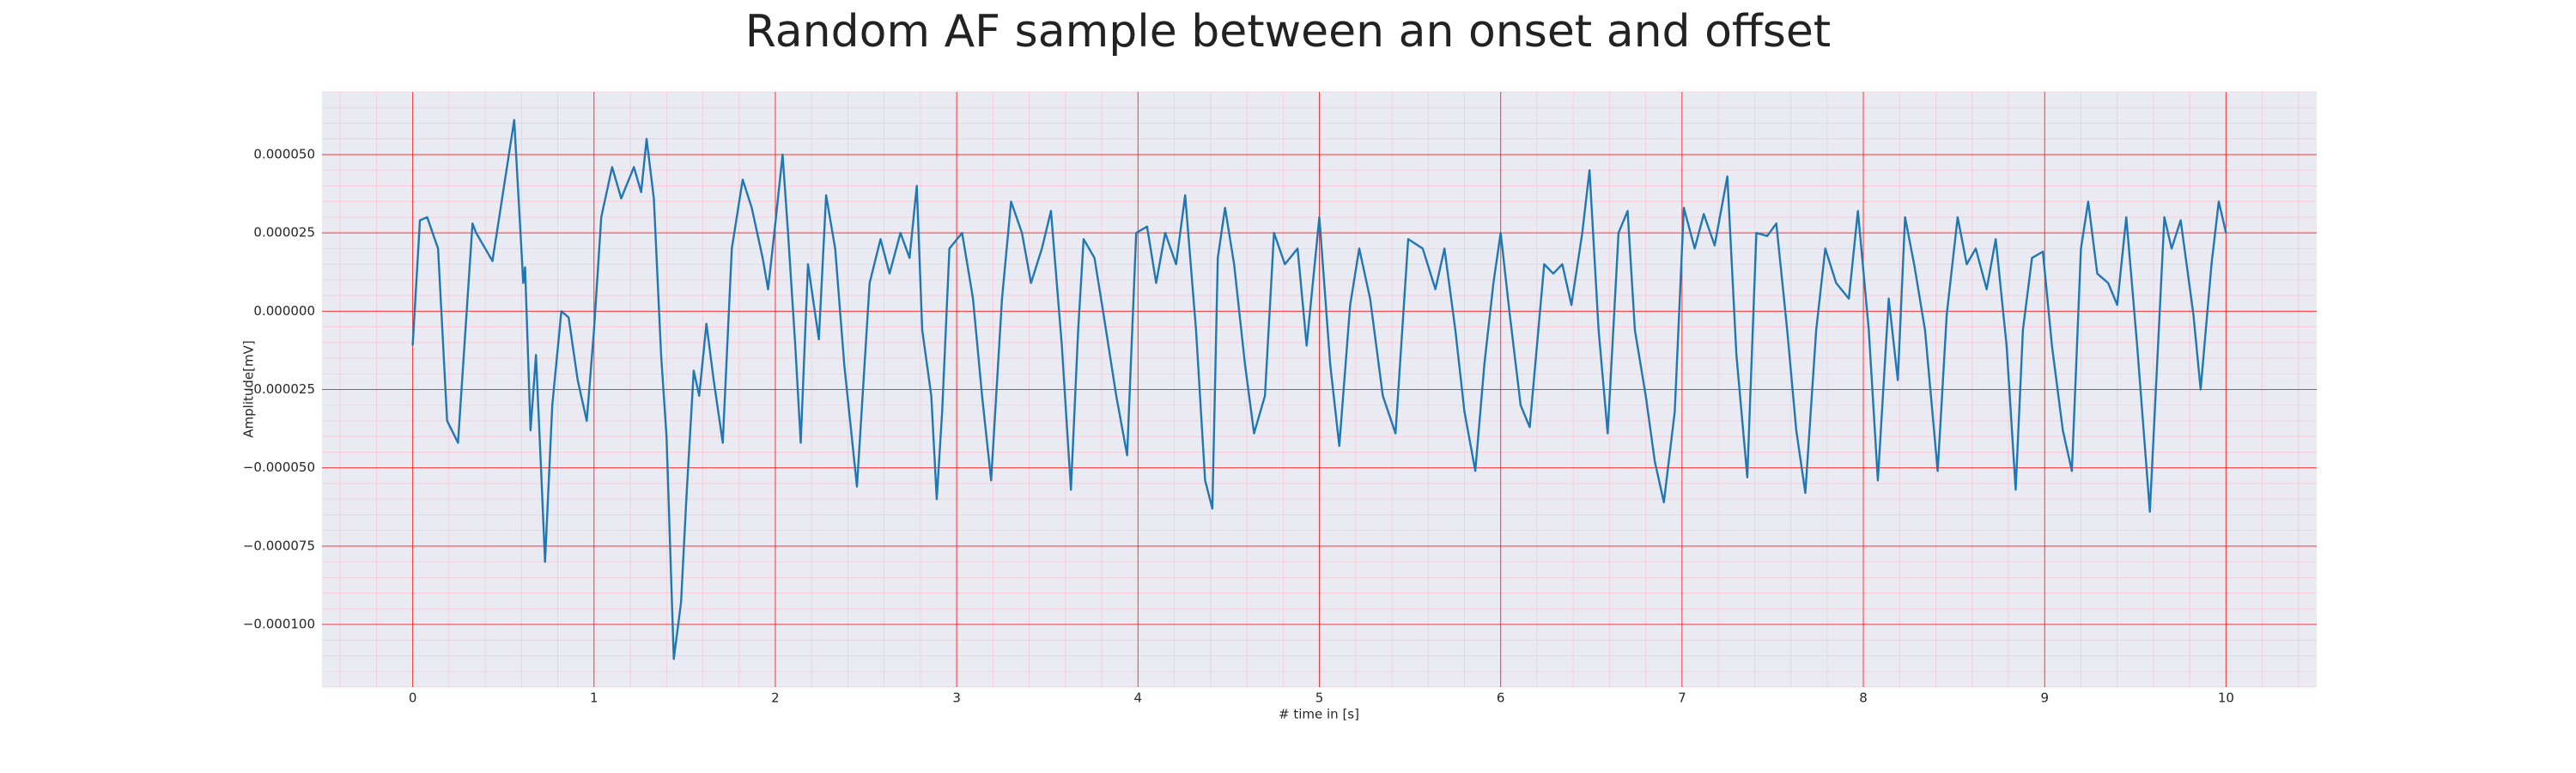  Describe the element at coordinates (1138, 698) in the screenshot. I see `x-tick-label: 4` at that location.